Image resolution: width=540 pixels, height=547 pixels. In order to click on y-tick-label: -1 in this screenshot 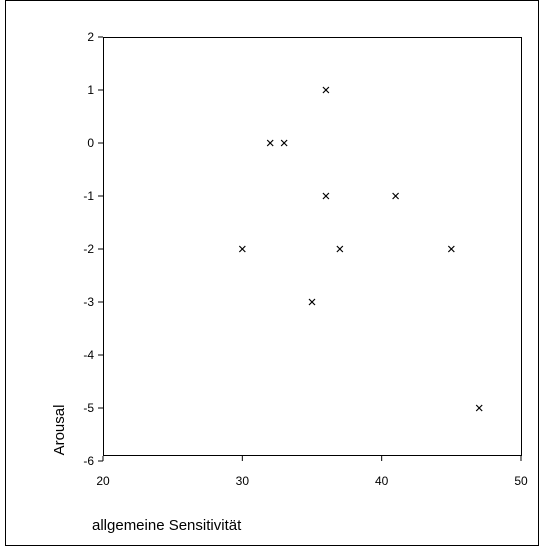, I will do `click(88, 196)`.